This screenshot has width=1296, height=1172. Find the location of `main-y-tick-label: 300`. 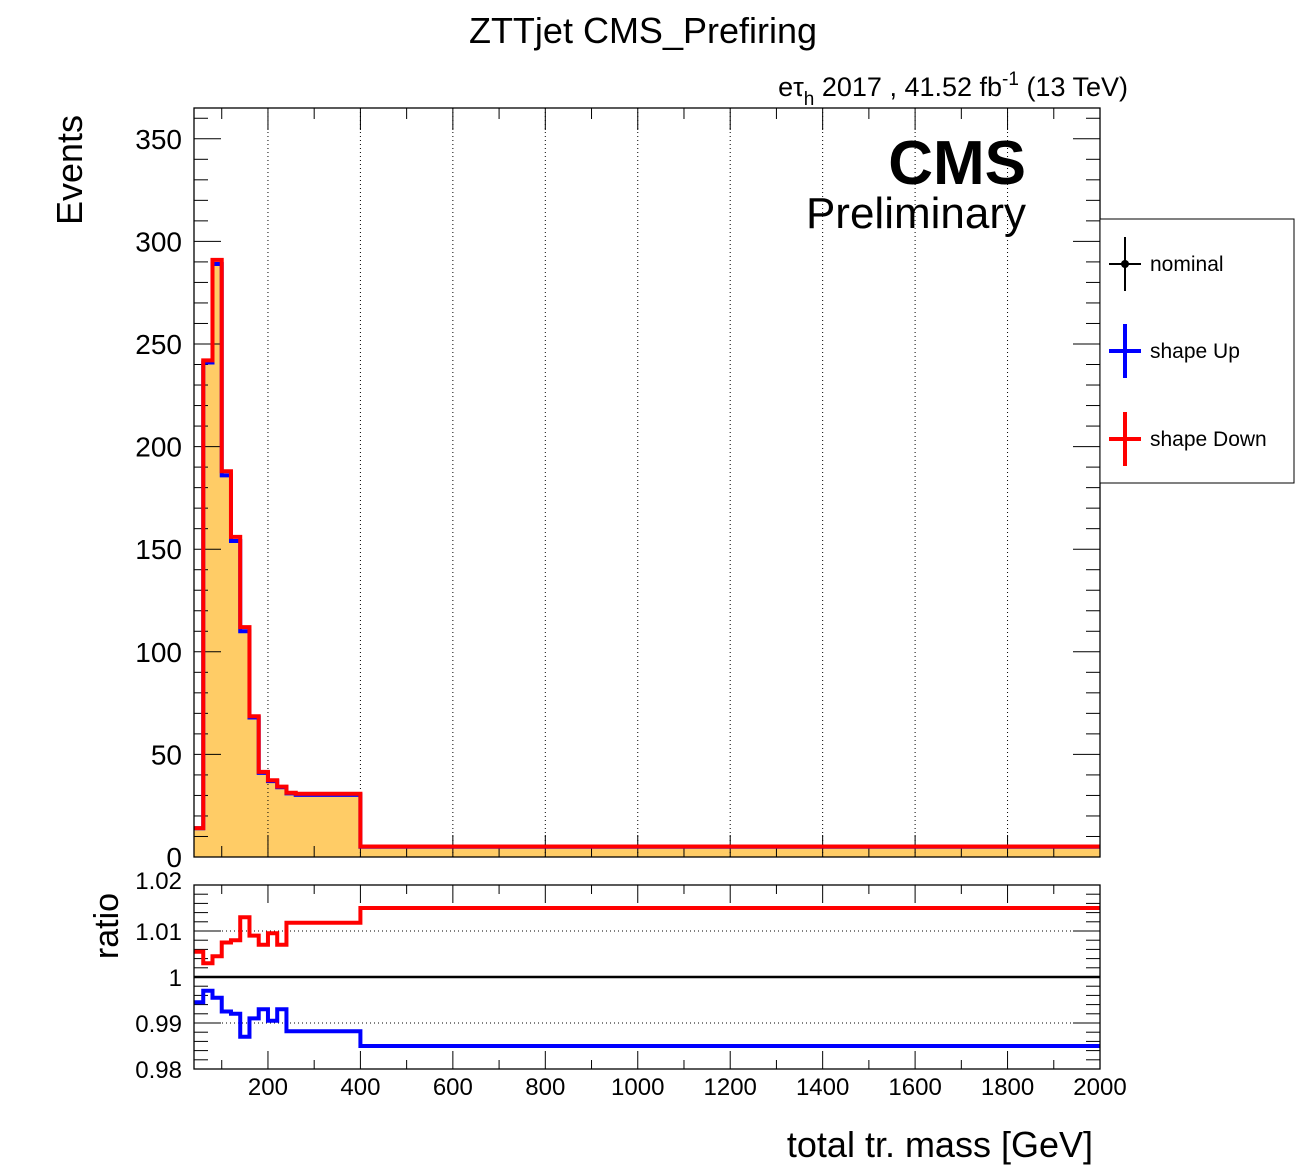

main-y-tick-label: 300 is located at coordinates (158, 241).